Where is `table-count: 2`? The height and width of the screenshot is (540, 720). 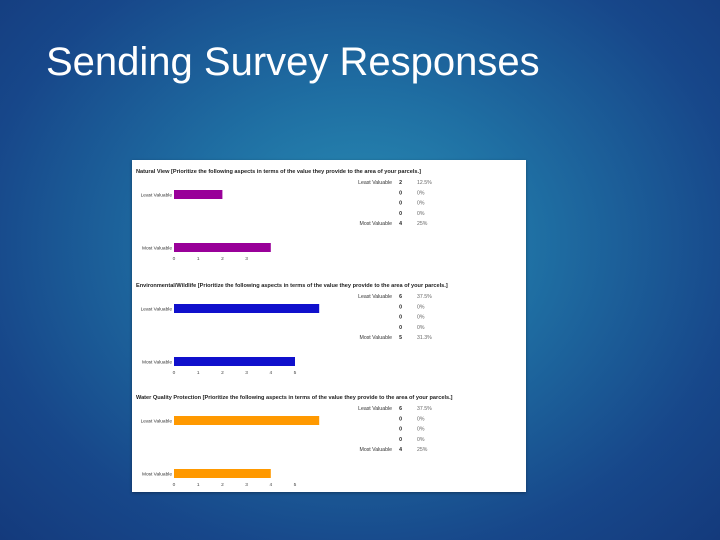 table-count: 2 is located at coordinates (400, 183).